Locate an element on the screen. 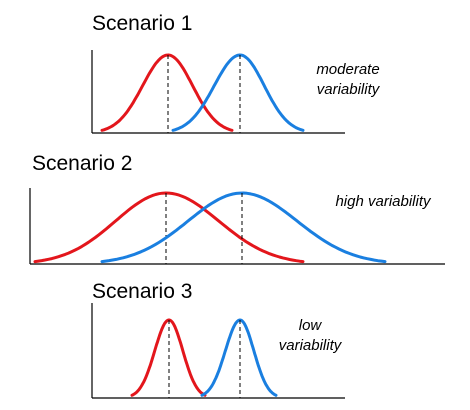  scenario-2-blue-curve is located at coordinates (243, 227).